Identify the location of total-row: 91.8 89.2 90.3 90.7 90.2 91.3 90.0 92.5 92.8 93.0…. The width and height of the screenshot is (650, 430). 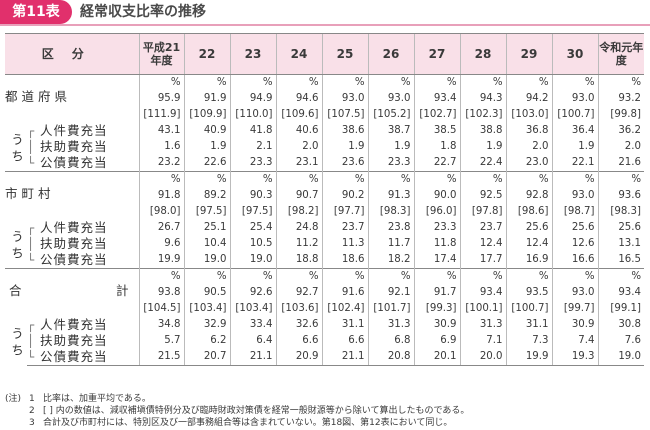
(324, 196).